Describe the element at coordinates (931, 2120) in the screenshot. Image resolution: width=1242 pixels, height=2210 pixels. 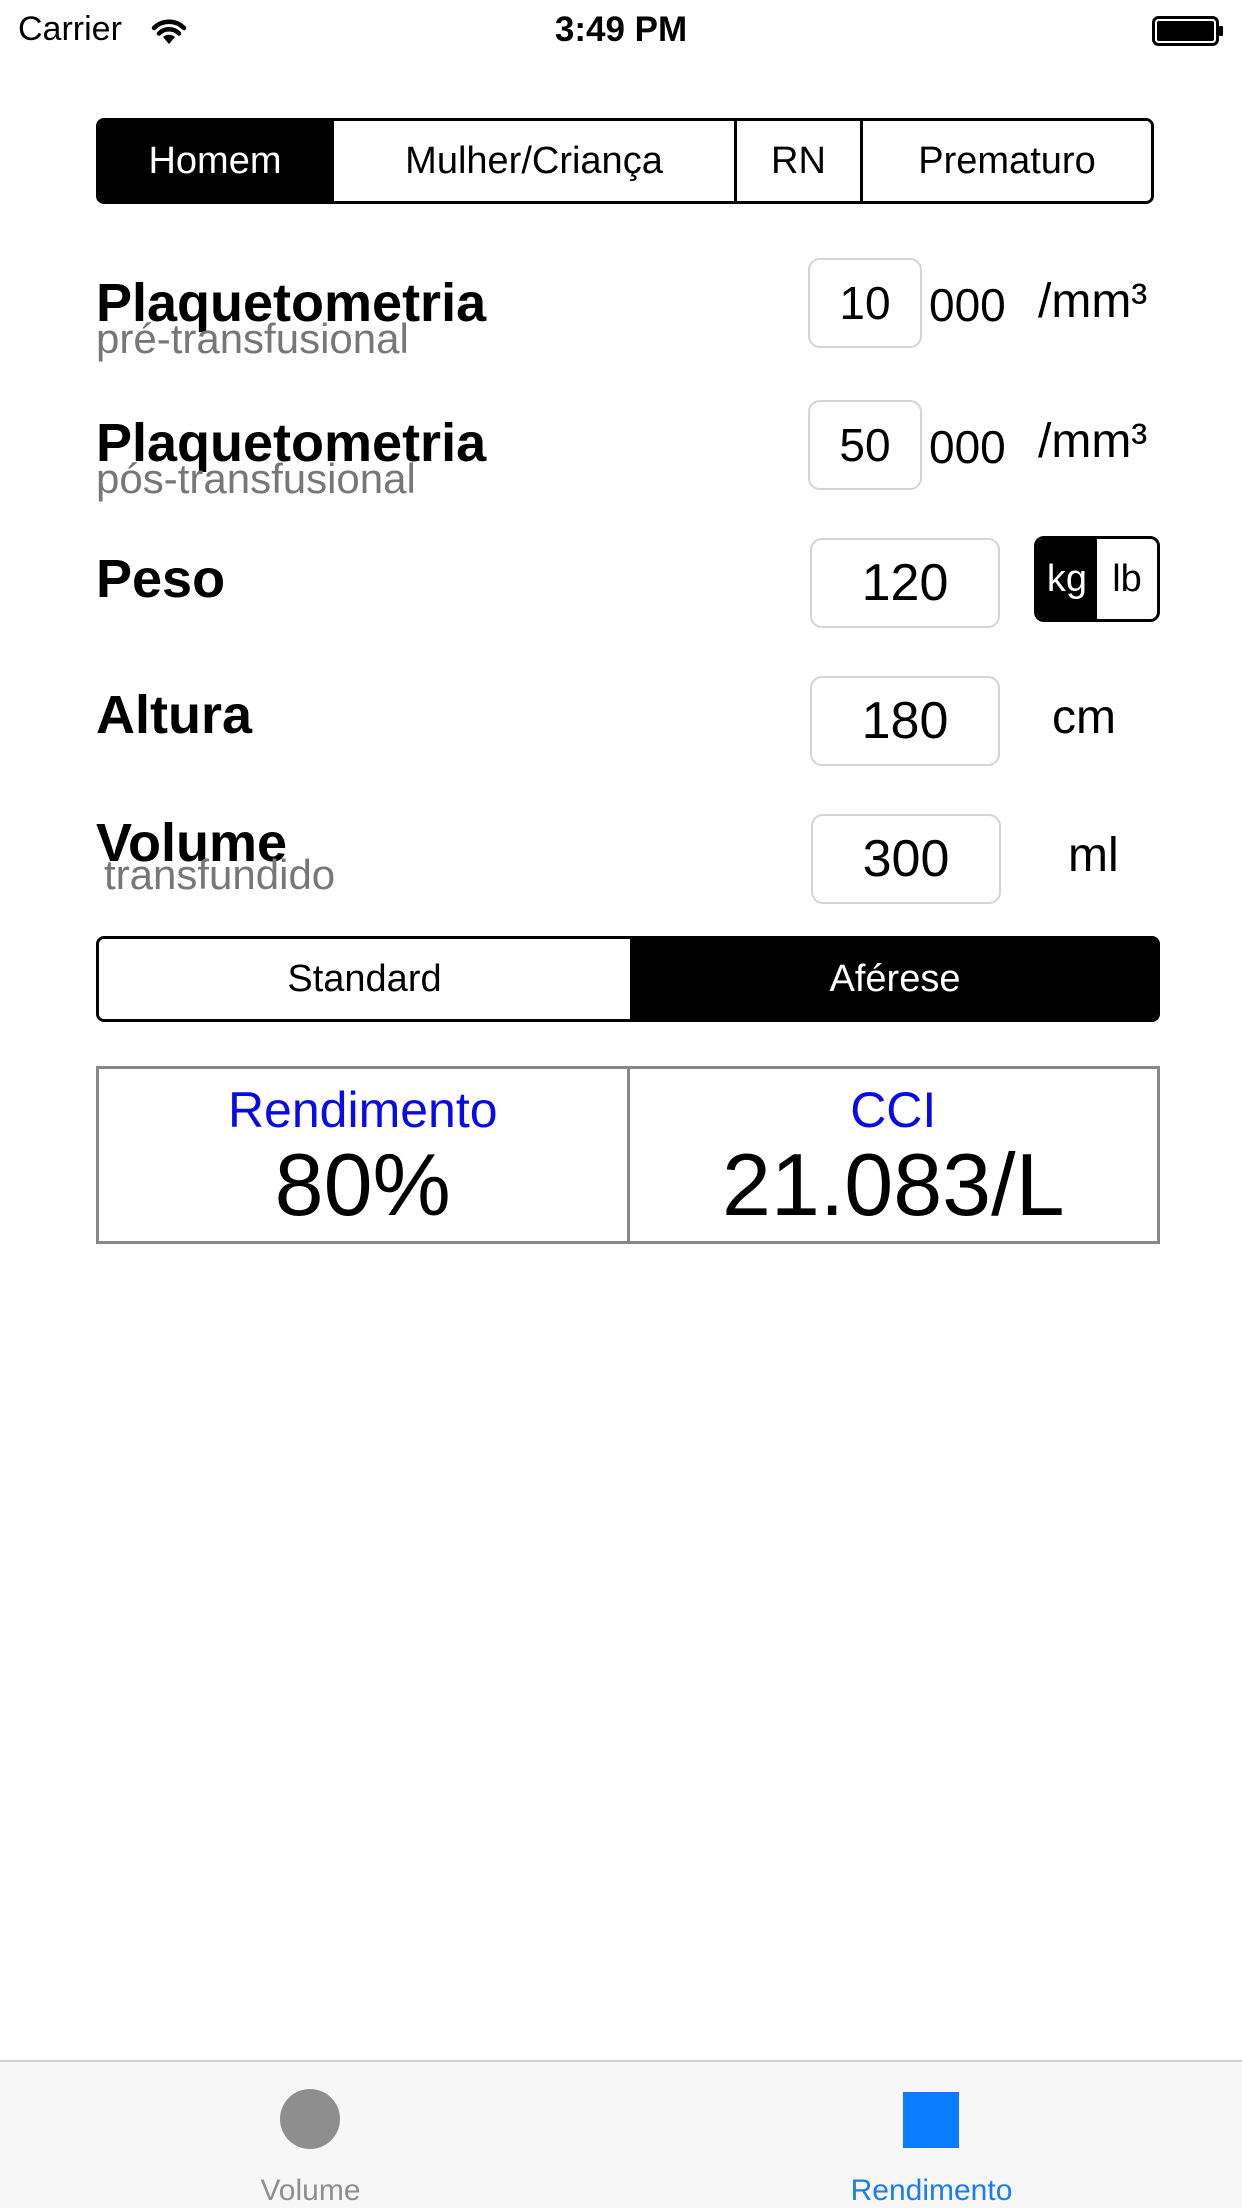
I see `square-icon` at that location.